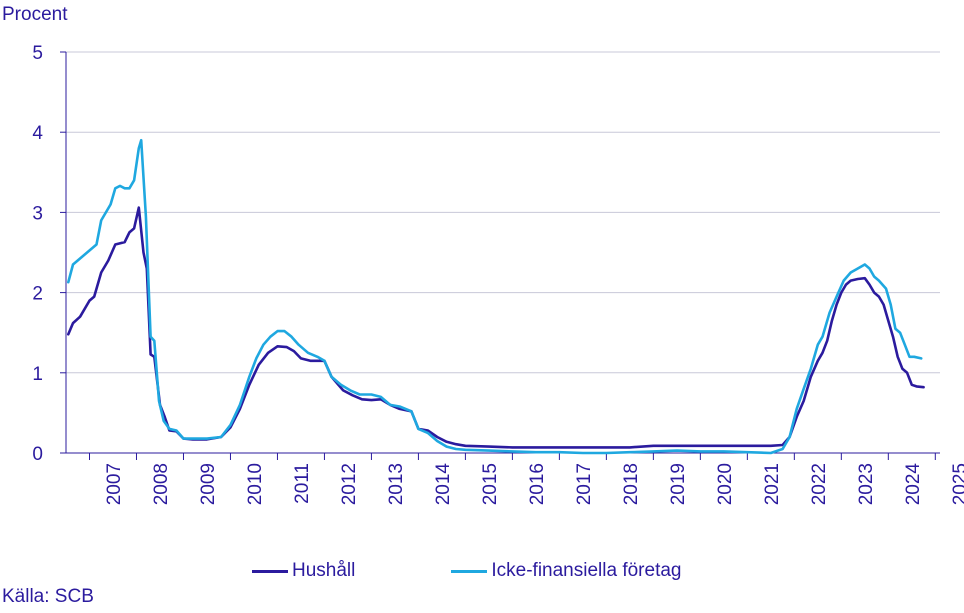  Describe the element at coordinates (37, 454) in the screenshot. I see `y-tick-label-0: 0` at that location.